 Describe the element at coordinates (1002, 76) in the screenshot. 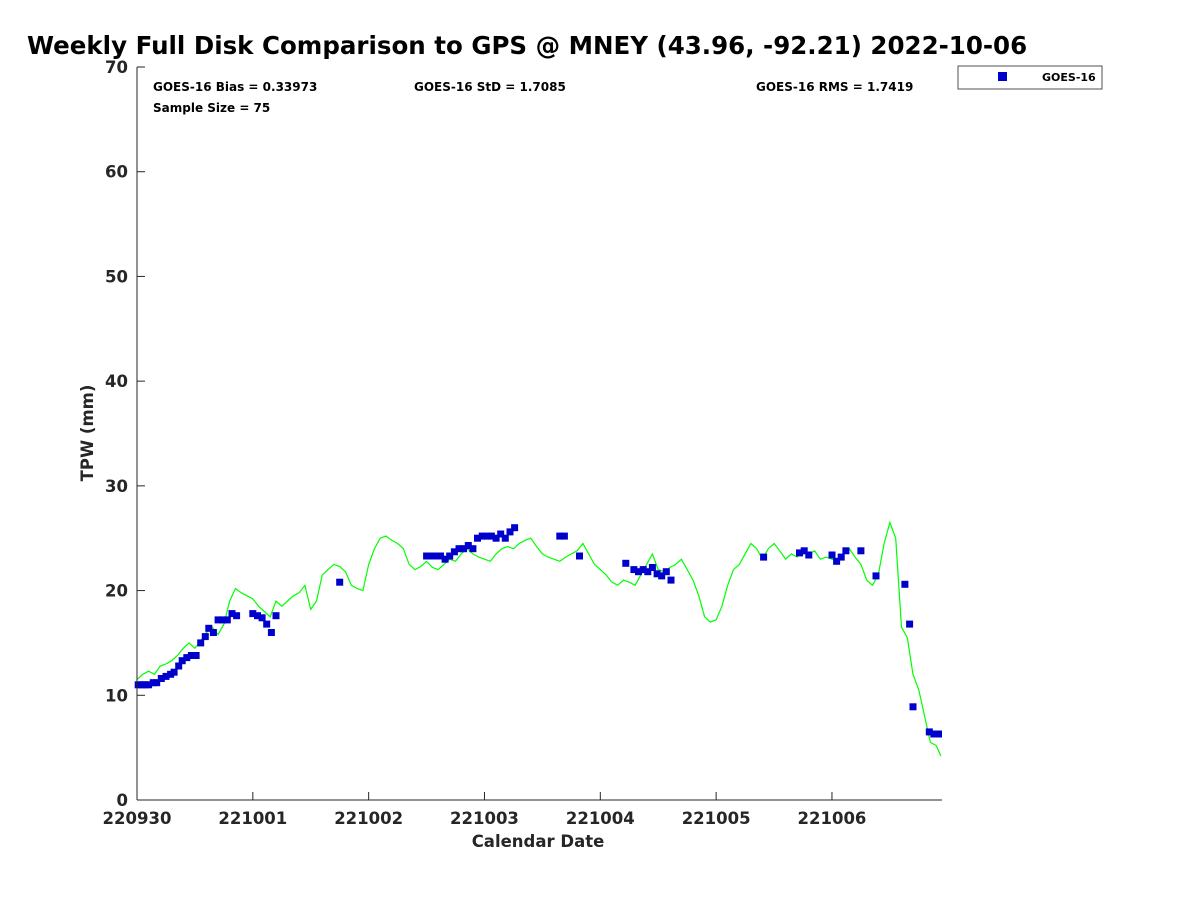

I see `legend-marker` at that location.